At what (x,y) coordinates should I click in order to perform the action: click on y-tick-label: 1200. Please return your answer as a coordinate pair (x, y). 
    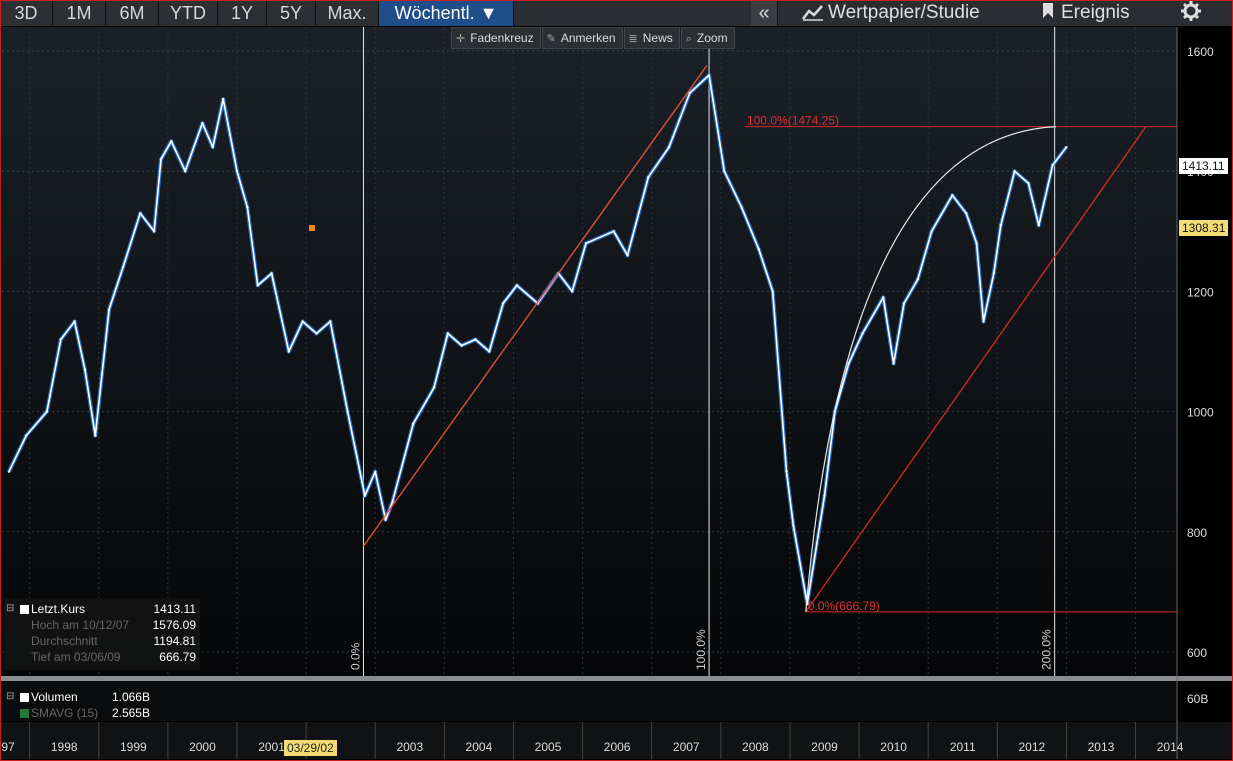
    Looking at the image, I should click on (1200, 292).